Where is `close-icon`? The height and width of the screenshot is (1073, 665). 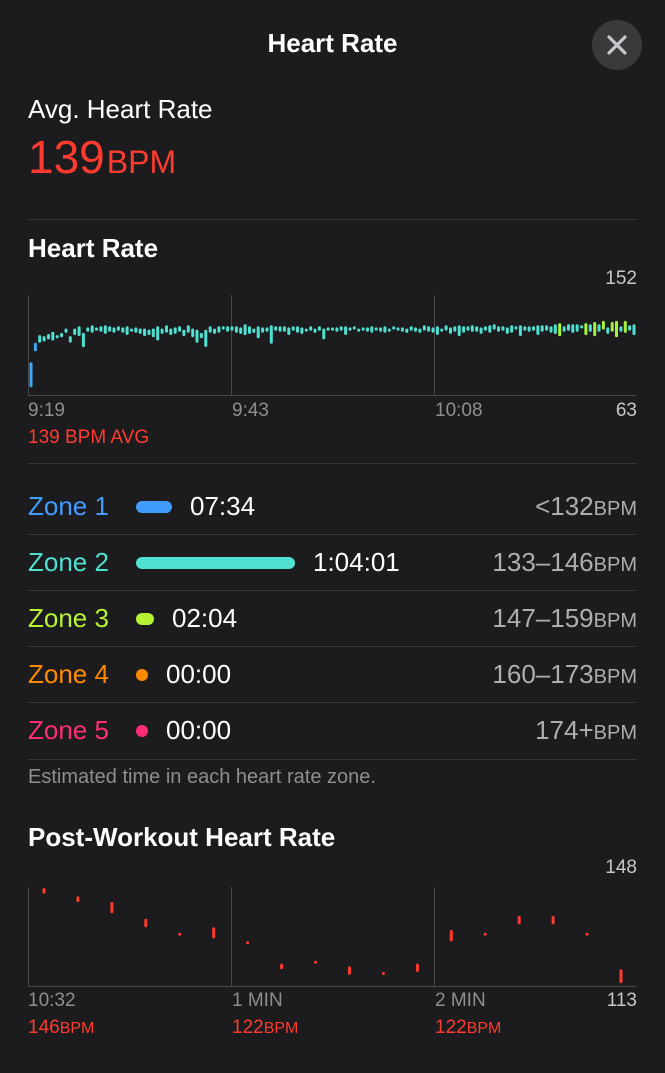 close-icon is located at coordinates (617, 45).